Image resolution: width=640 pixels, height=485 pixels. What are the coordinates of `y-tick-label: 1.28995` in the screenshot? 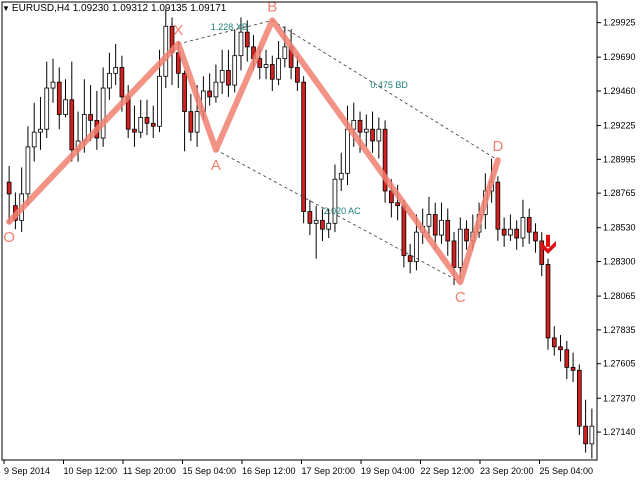 It's located at (619, 159).